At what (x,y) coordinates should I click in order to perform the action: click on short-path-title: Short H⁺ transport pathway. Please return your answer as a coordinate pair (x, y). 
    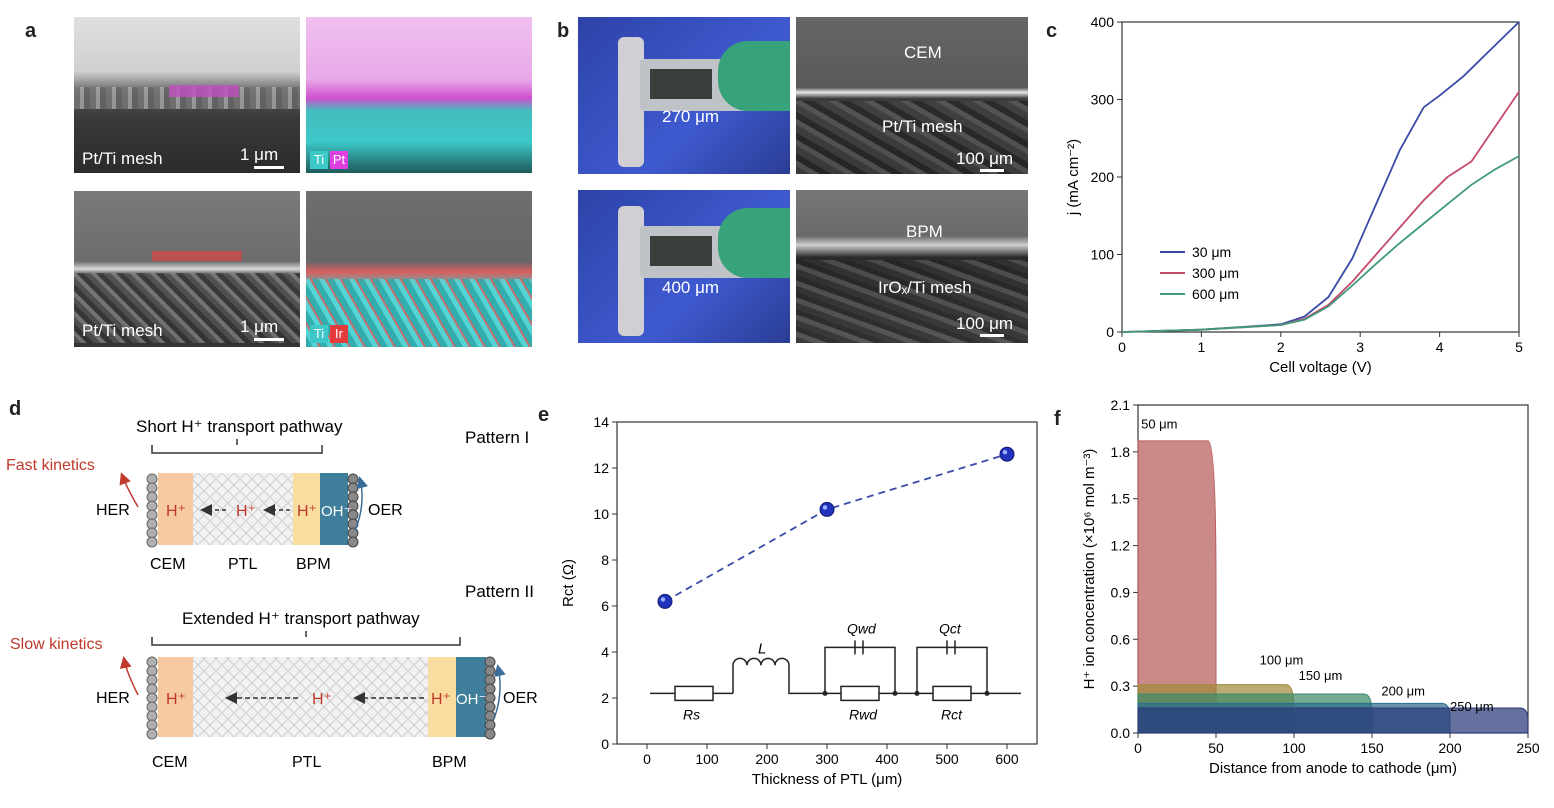
    Looking at the image, I should click on (239, 426).